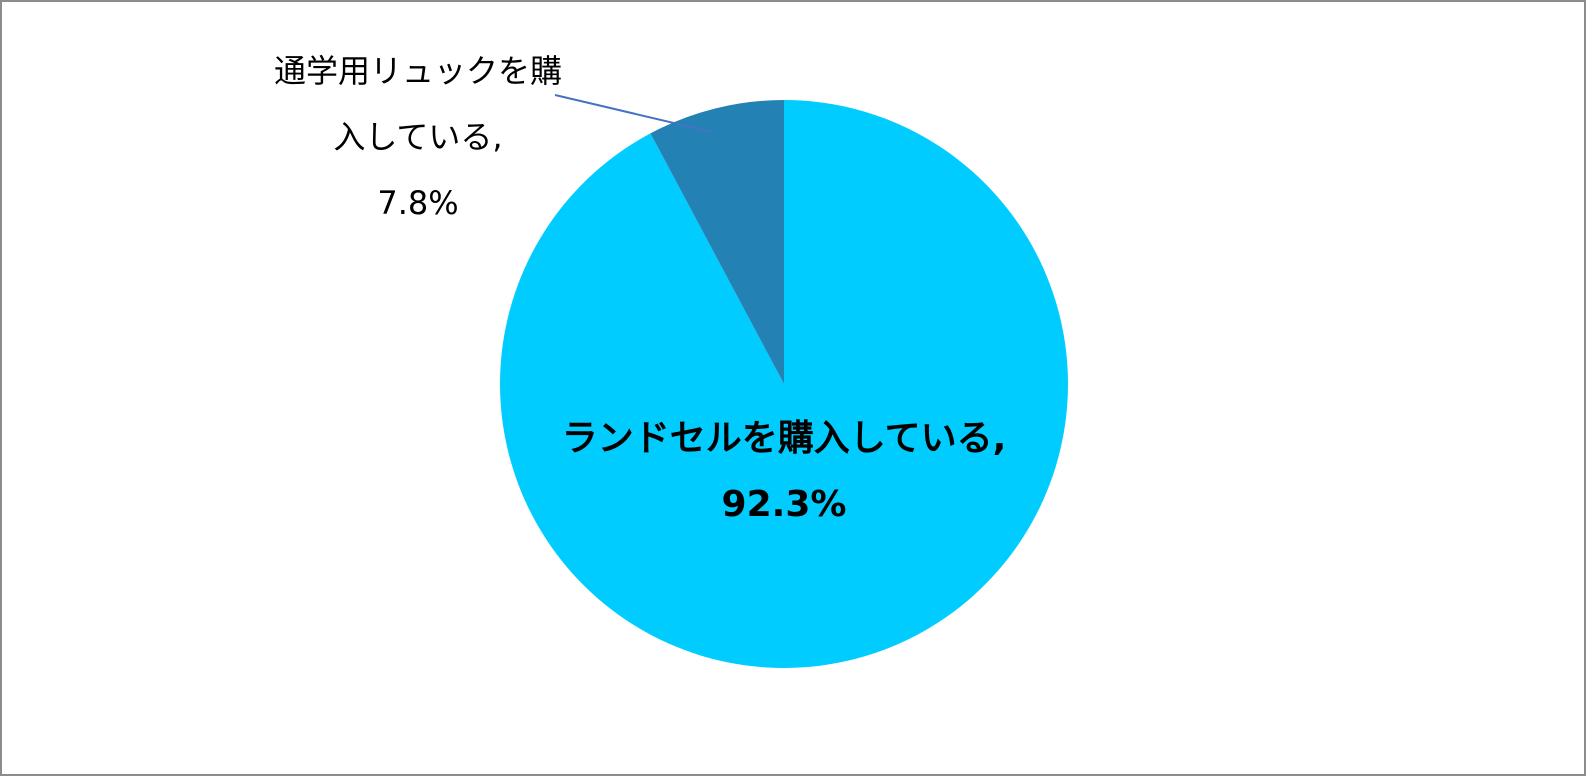 The image size is (1586, 776). What do you see at coordinates (417, 104) in the screenshot?
I see `category-label: 通学用リュックを購入している,` at bounding box center [417, 104].